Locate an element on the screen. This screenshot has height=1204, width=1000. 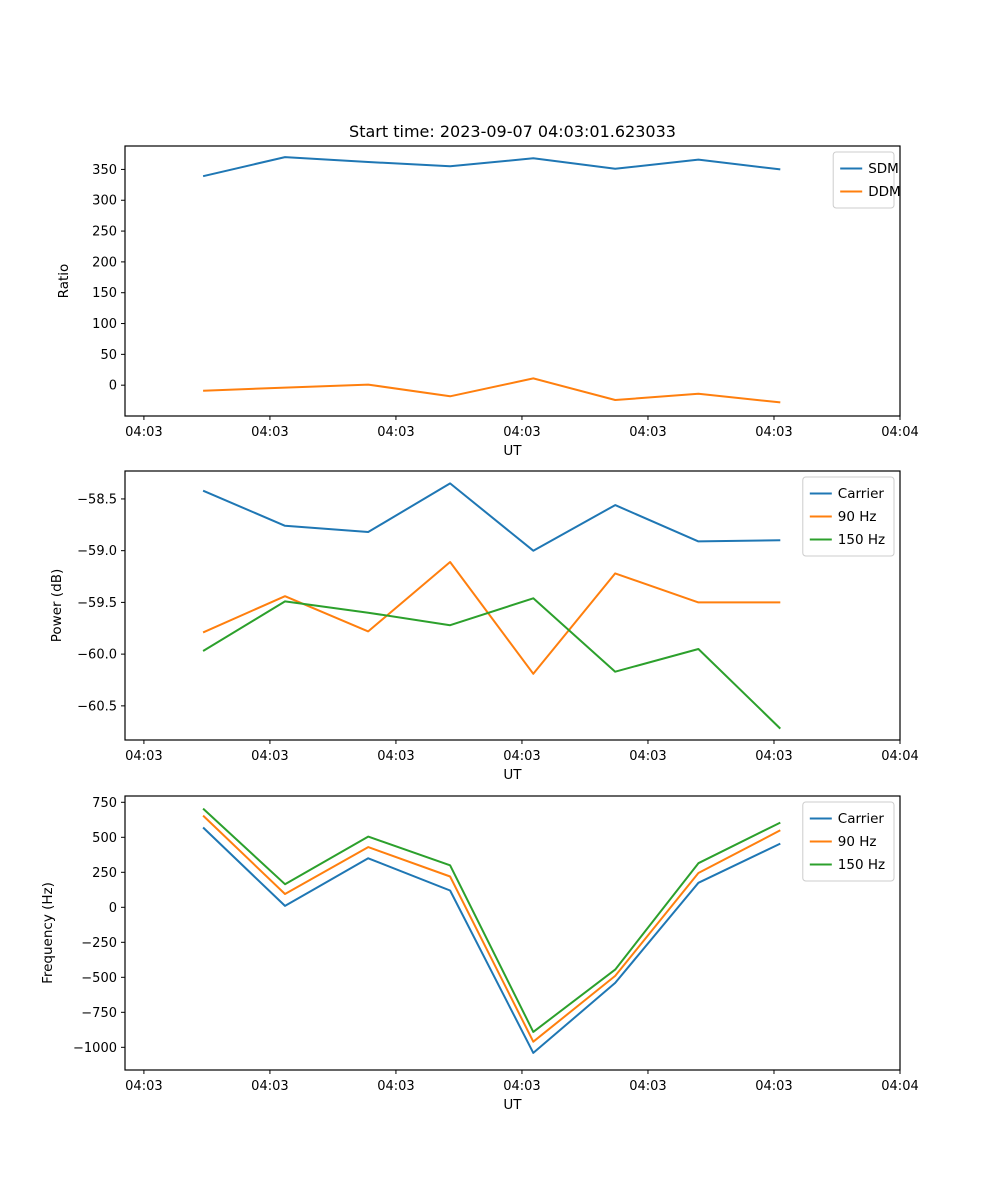
y-tick-label: 100 is located at coordinates (104, 324).